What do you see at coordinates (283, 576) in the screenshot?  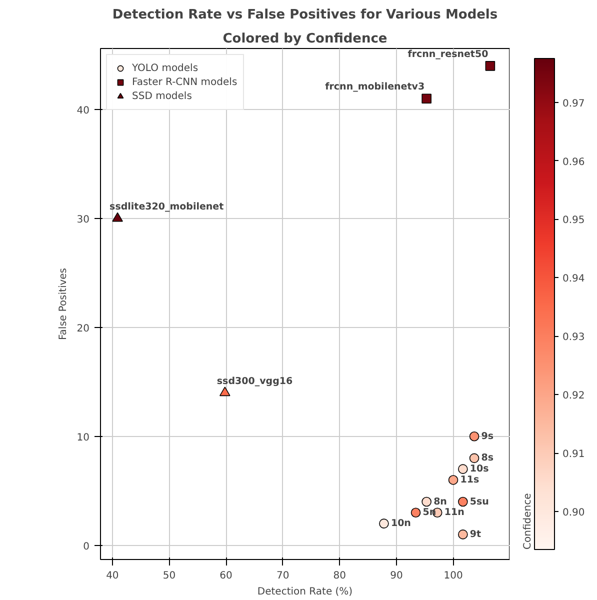 I see `x-tick-label: 70` at bounding box center [283, 576].